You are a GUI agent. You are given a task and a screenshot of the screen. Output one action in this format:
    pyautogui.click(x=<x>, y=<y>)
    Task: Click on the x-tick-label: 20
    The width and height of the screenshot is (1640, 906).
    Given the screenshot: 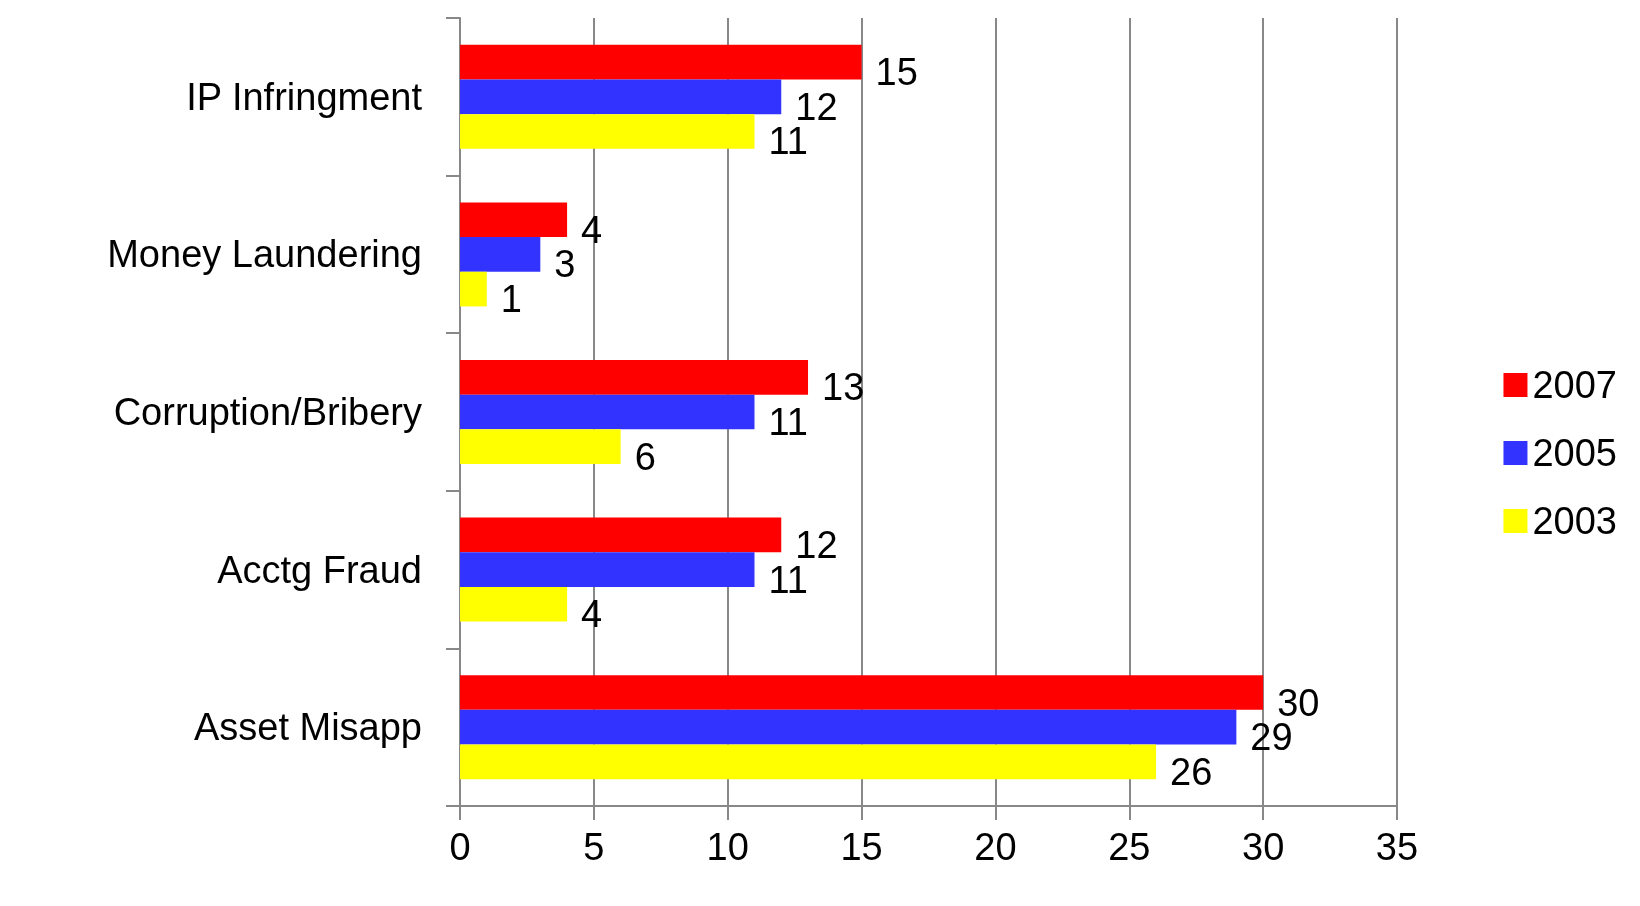 What is the action you would take?
    pyautogui.click(x=995, y=847)
    